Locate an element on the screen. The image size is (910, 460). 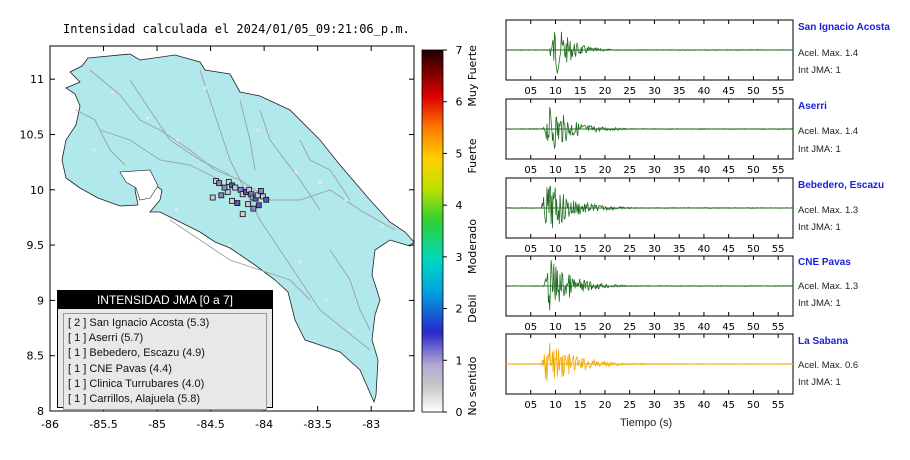
x-tick-label: -85.5 is located at coordinates (103, 424).